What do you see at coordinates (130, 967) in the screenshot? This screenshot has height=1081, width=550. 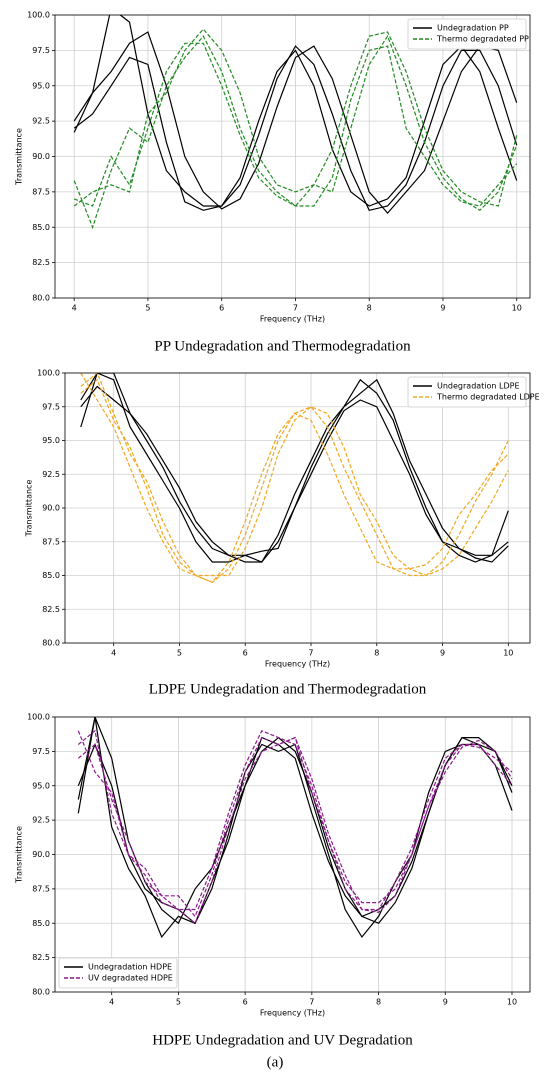 I see `legend-label: Undegradation HDPE` at bounding box center [130, 967].